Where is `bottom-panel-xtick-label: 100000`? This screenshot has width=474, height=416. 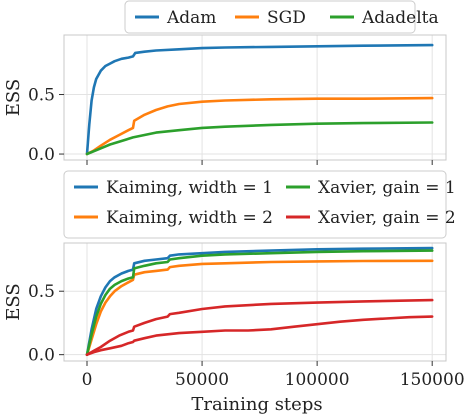
bottom-panel-xtick-label: 100000 is located at coordinates (317, 380).